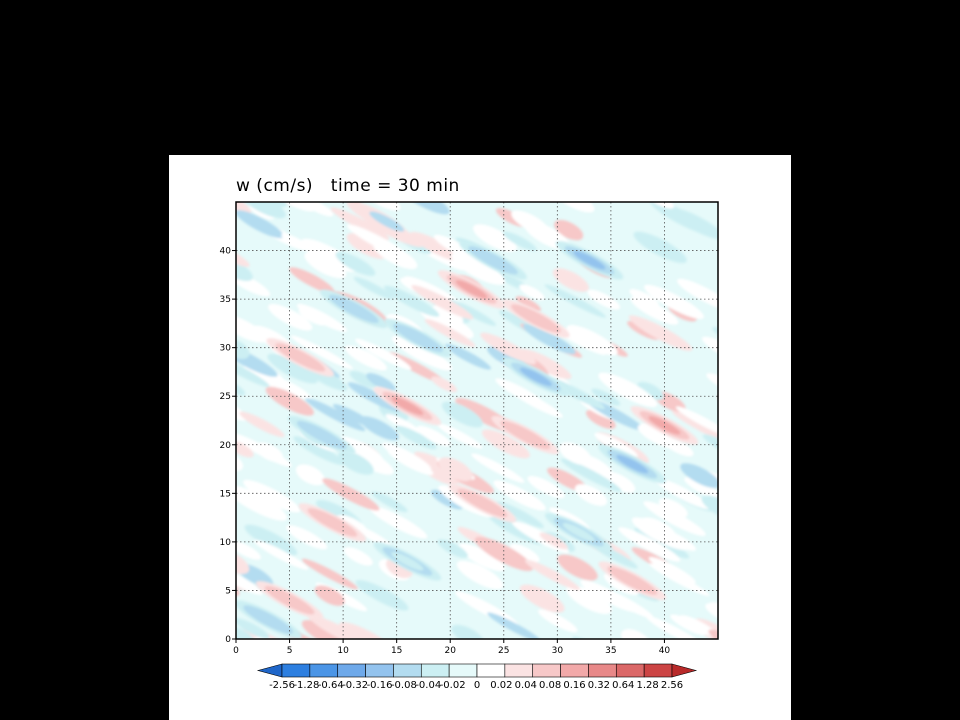  What do you see at coordinates (228, 591) in the screenshot?
I see `y-tick-label: 5` at bounding box center [228, 591].